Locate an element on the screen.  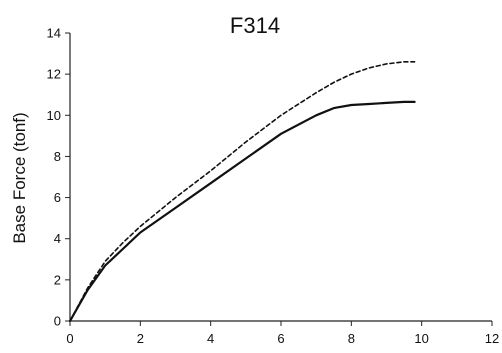
x-tick-label: 12 is located at coordinates (492, 338).